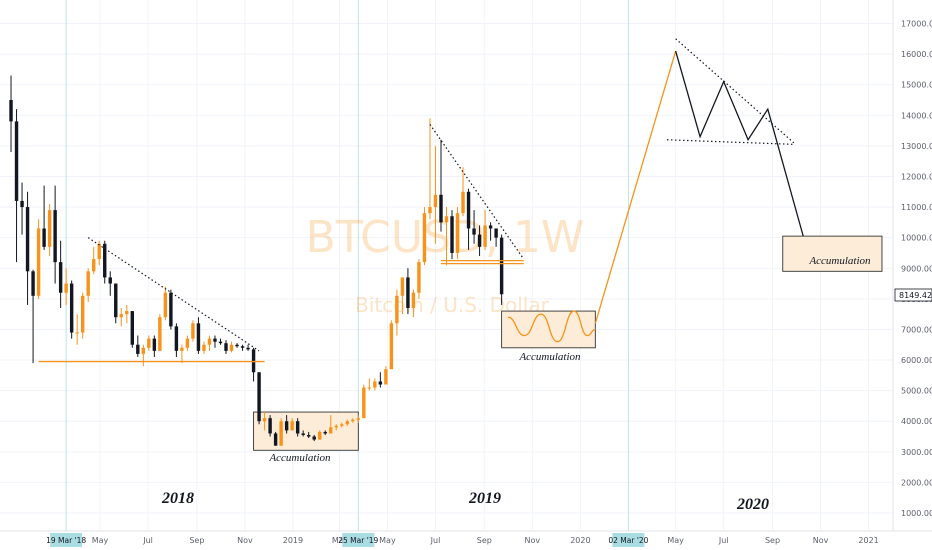  Describe the element at coordinates (628, 540) in the screenshot. I see `date-tag-label: 02 Mar '20` at that location.